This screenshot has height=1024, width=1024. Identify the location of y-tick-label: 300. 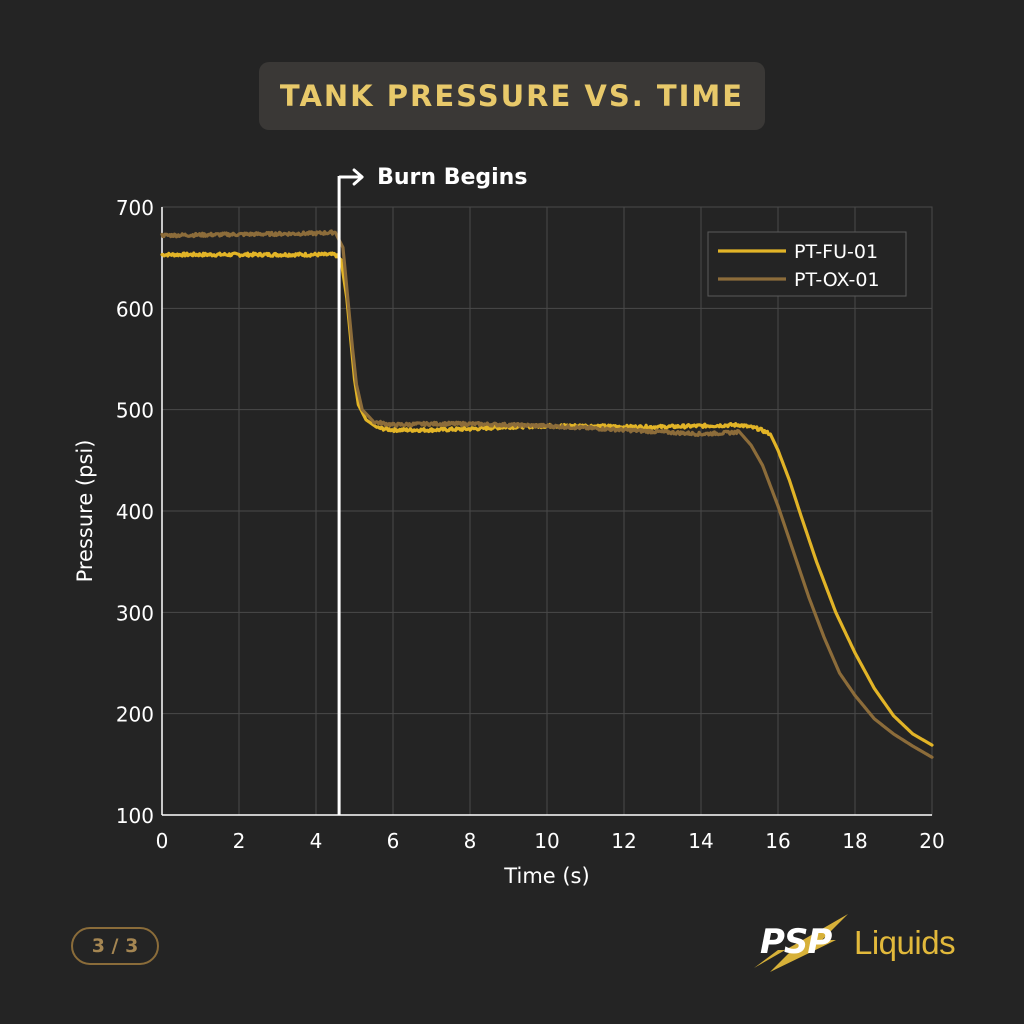
(135, 613).